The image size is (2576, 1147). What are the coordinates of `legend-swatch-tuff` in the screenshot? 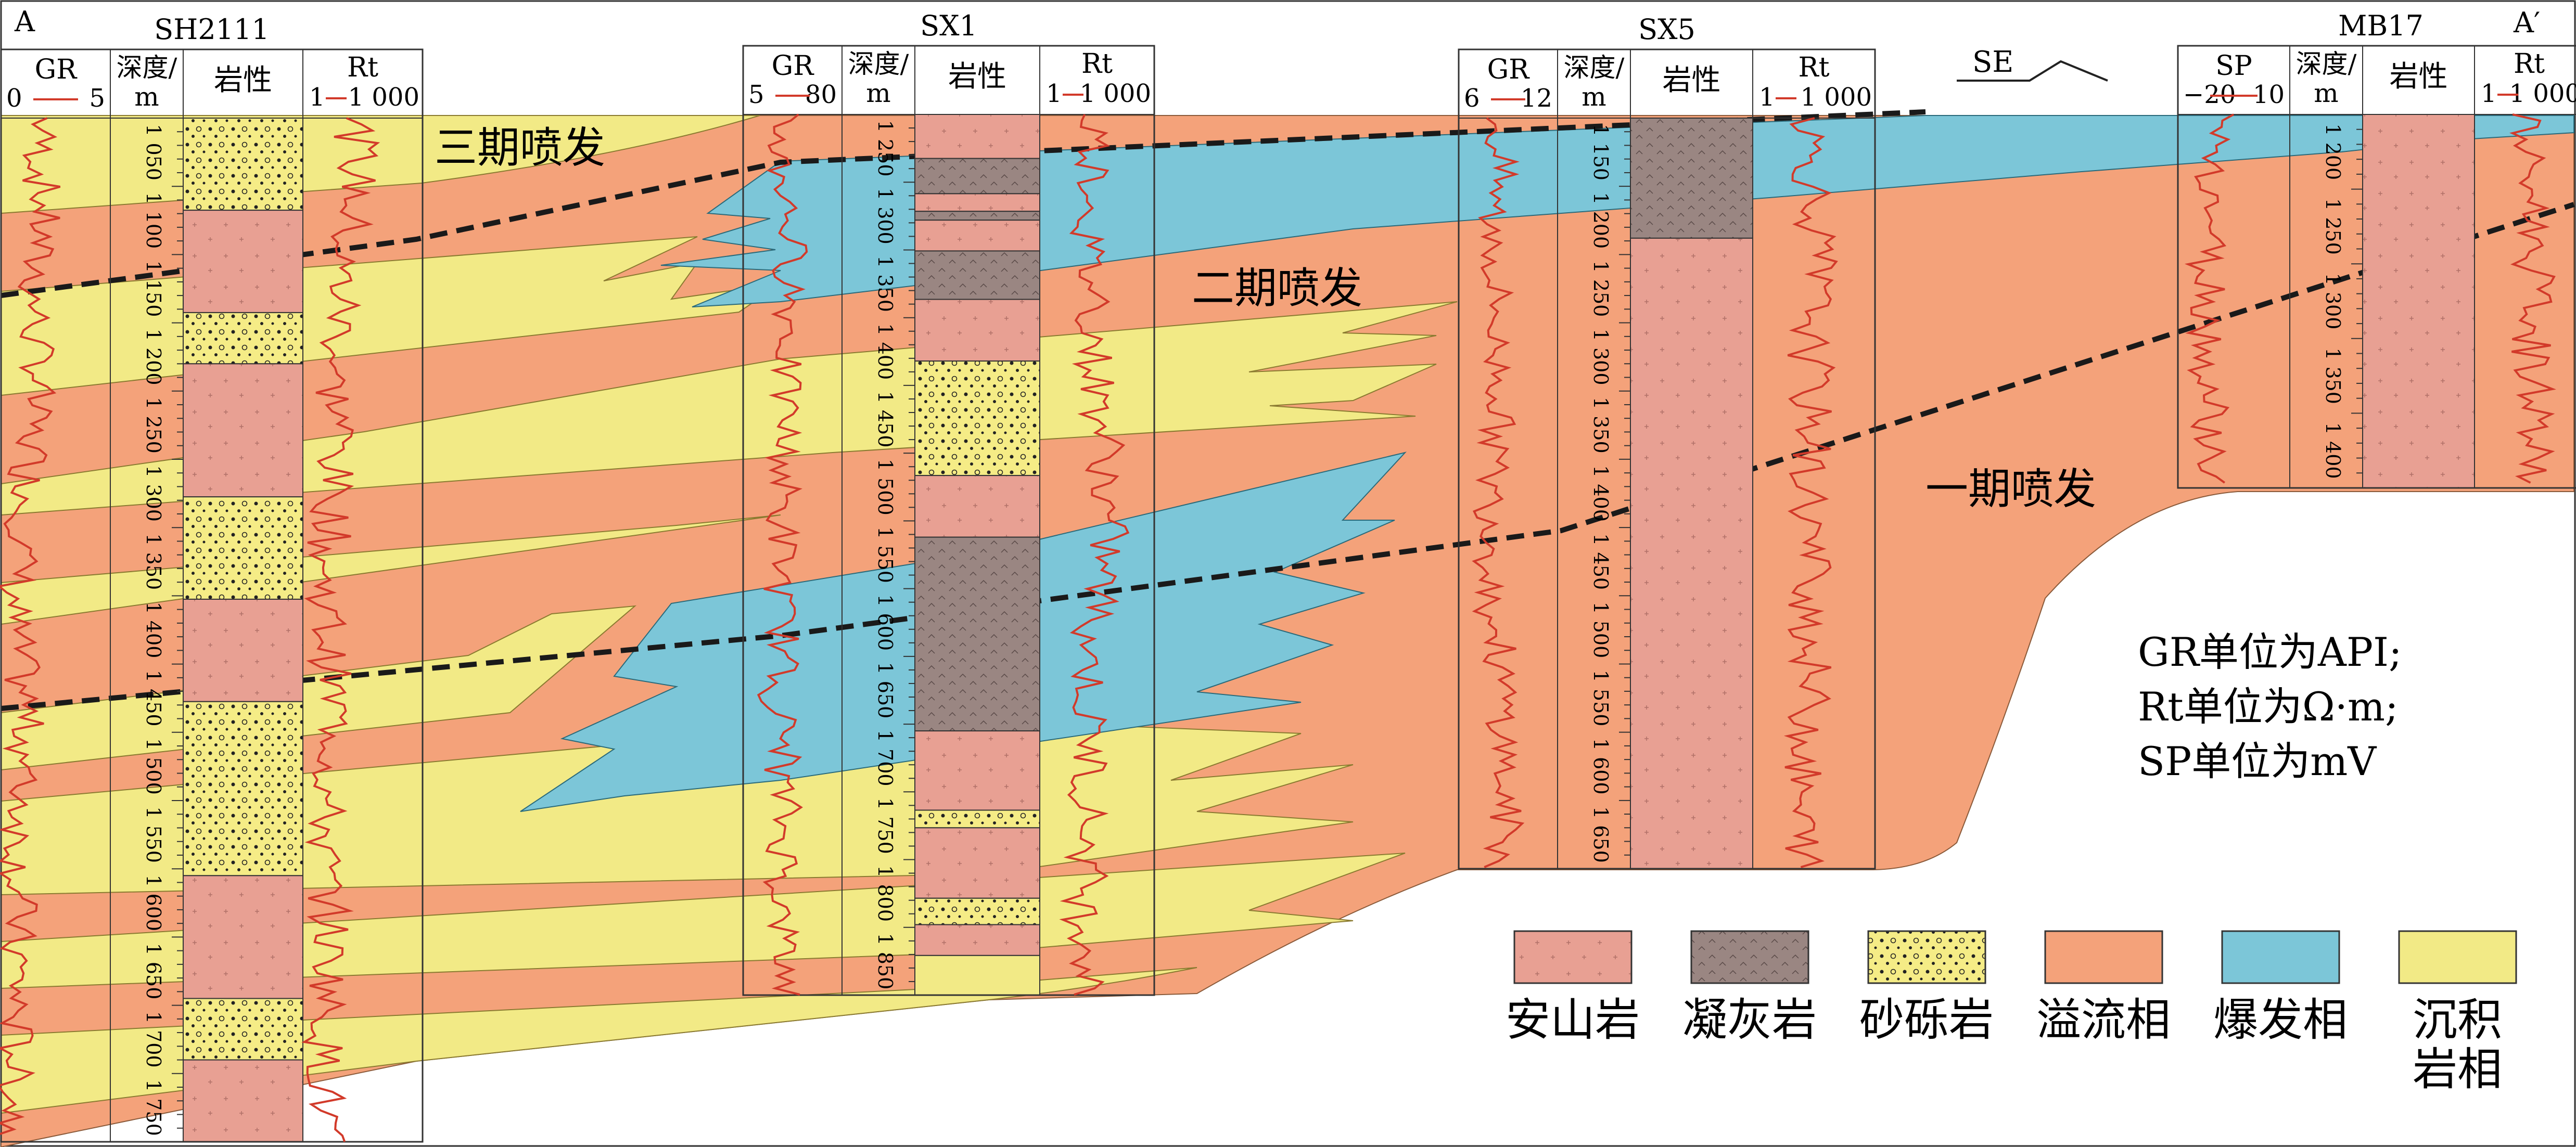 It's located at (1749, 957).